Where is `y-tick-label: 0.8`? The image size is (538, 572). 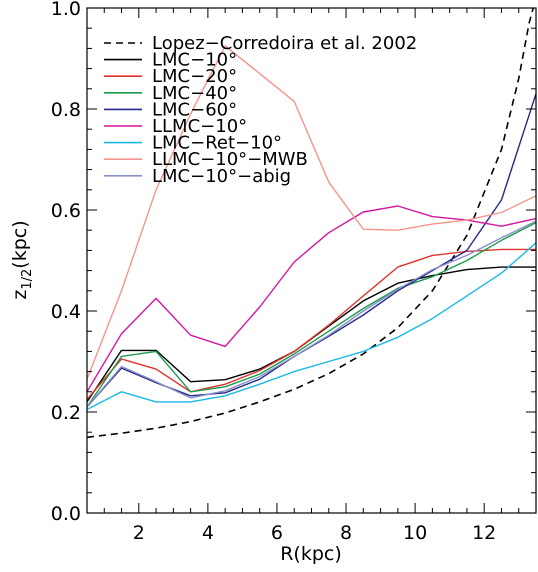 y-tick-label: 0.8 is located at coordinates (66, 110).